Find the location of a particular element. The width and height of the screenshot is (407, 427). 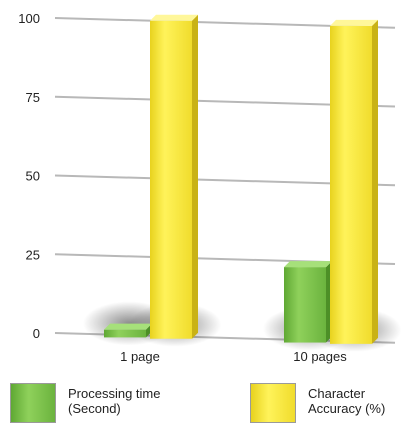

y-tick-label: 50 is located at coordinates (33, 176).